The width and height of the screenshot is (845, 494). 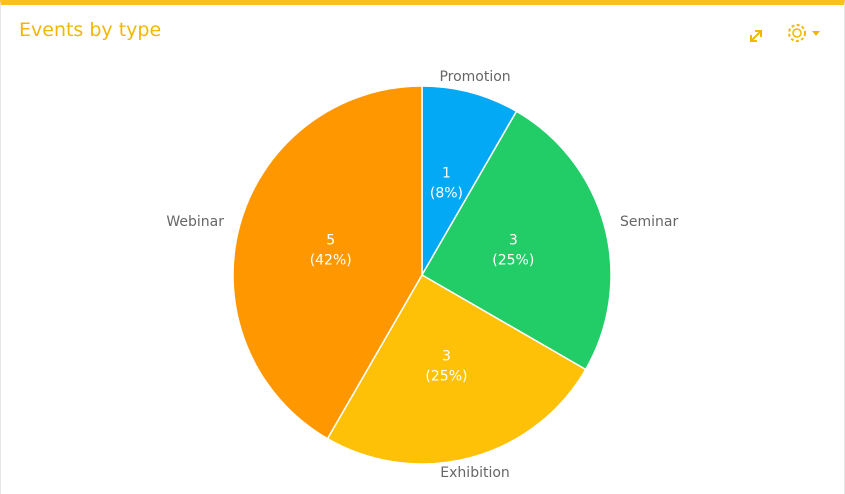 What do you see at coordinates (474, 77) in the screenshot?
I see `slice-label: Promotion` at bounding box center [474, 77].